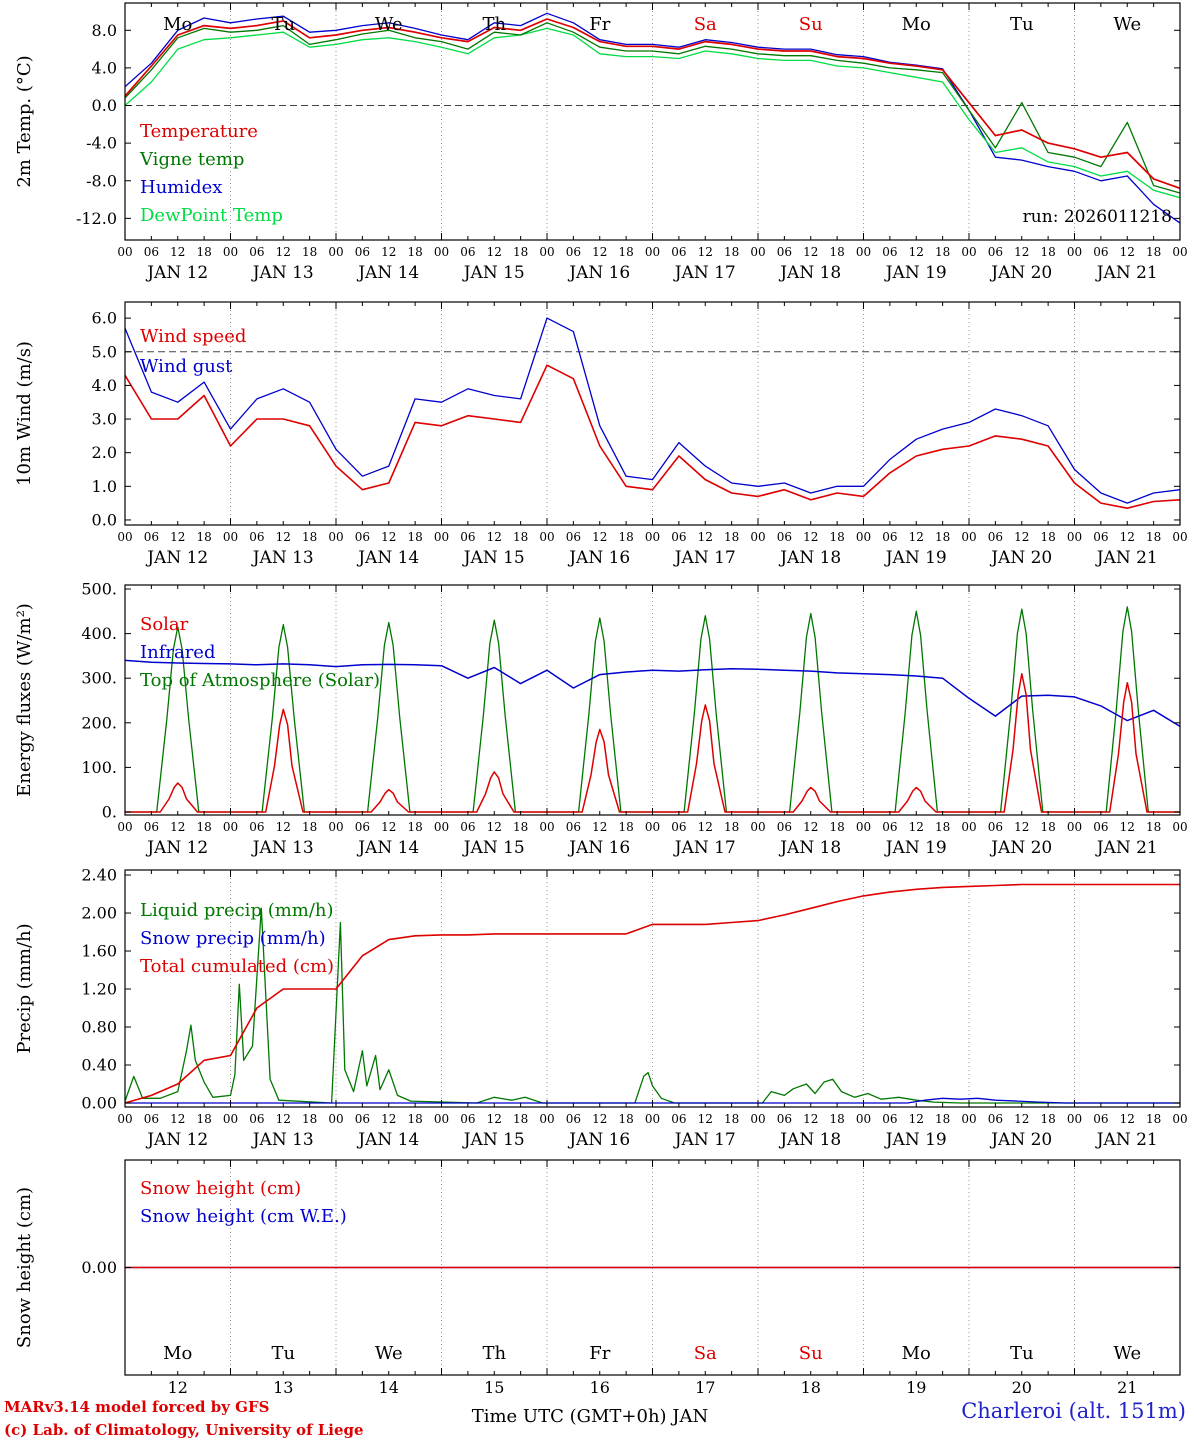 The height and width of the screenshot is (1440, 1194). I want to click on legend-infrared: Infrared, so click(177, 652).